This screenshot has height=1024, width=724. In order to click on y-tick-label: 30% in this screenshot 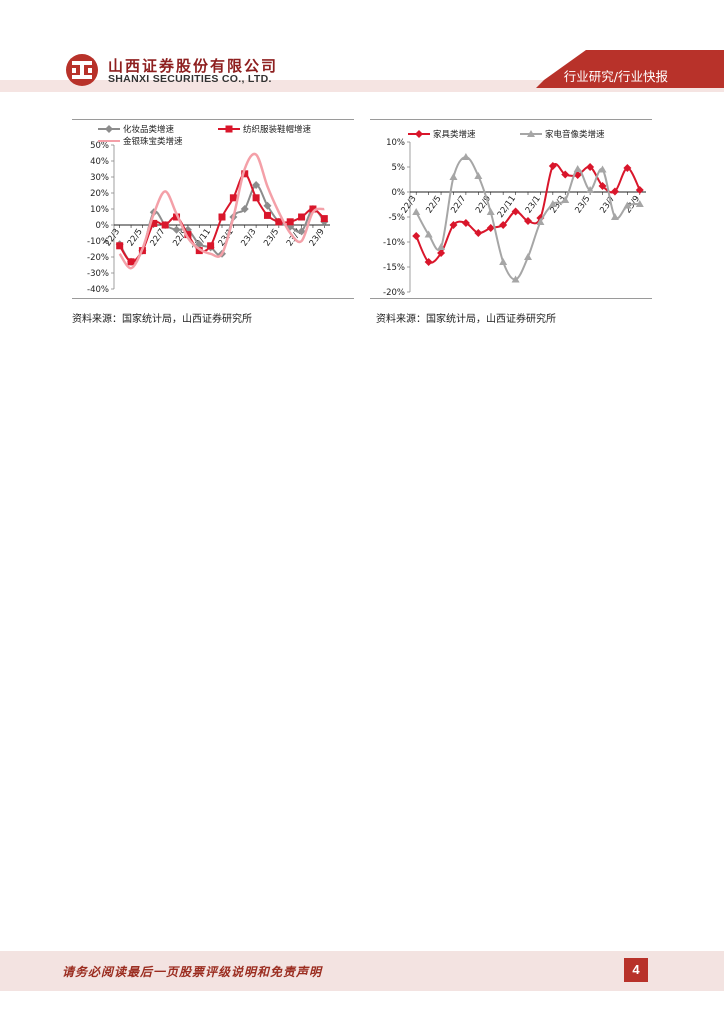, I will do `click(99, 178)`.